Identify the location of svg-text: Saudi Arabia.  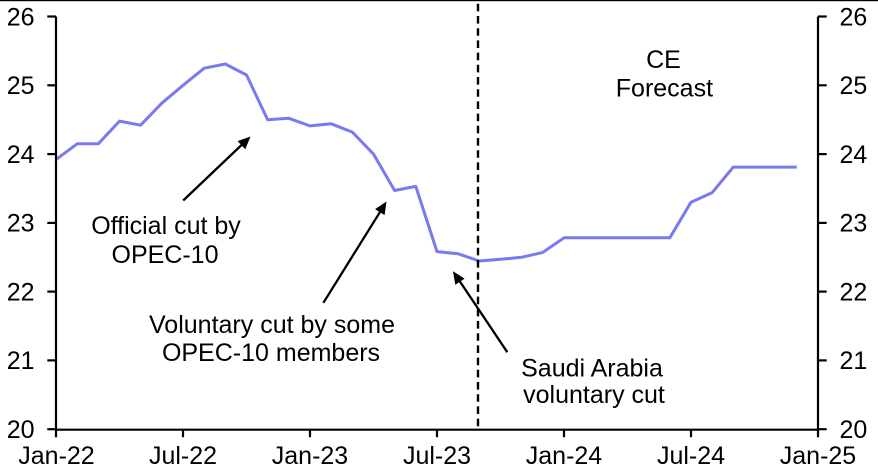
(592, 368).